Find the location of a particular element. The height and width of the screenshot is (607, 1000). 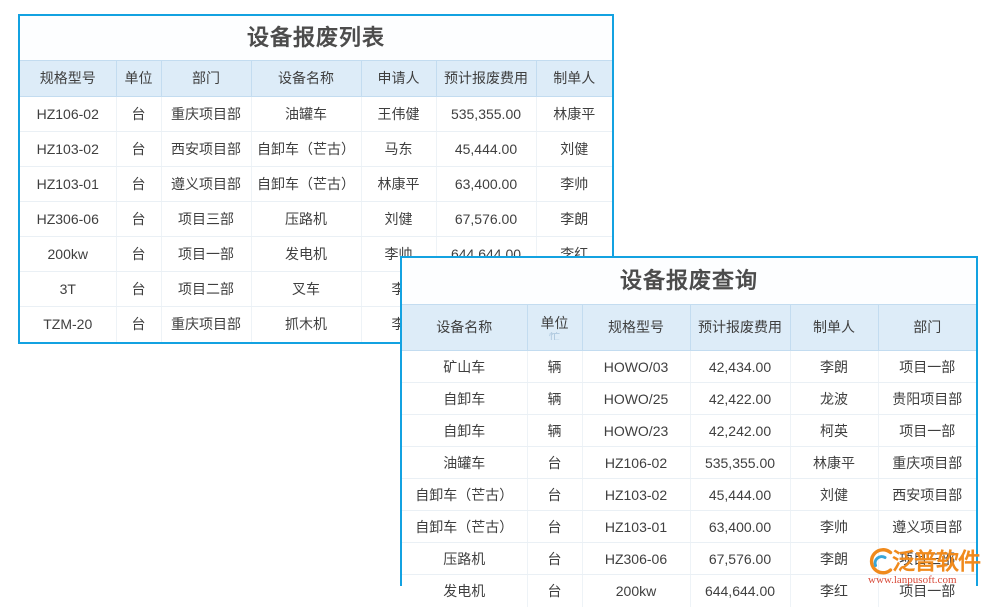

scrap_query-cell: HZ106-02 is located at coordinates (636, 462).